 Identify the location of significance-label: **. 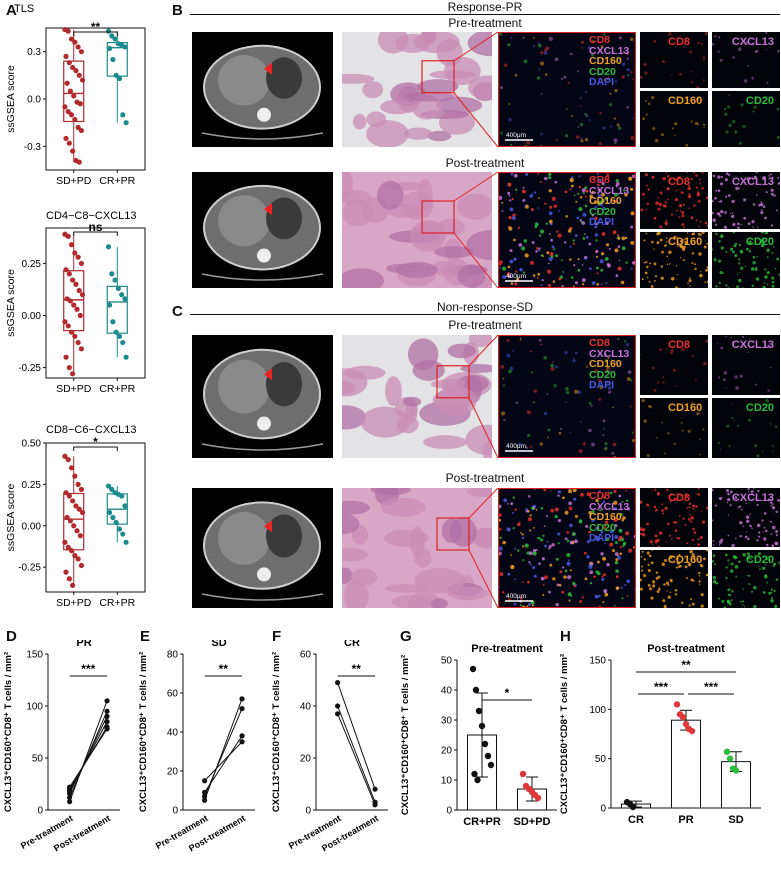
(96, 27).